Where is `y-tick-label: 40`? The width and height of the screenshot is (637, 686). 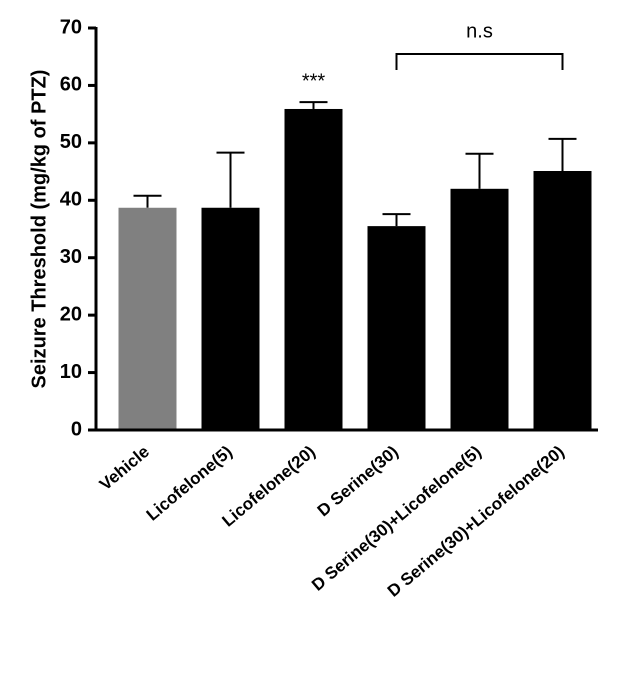 y-tick-label: 40 is located at coordinates (71, 200).